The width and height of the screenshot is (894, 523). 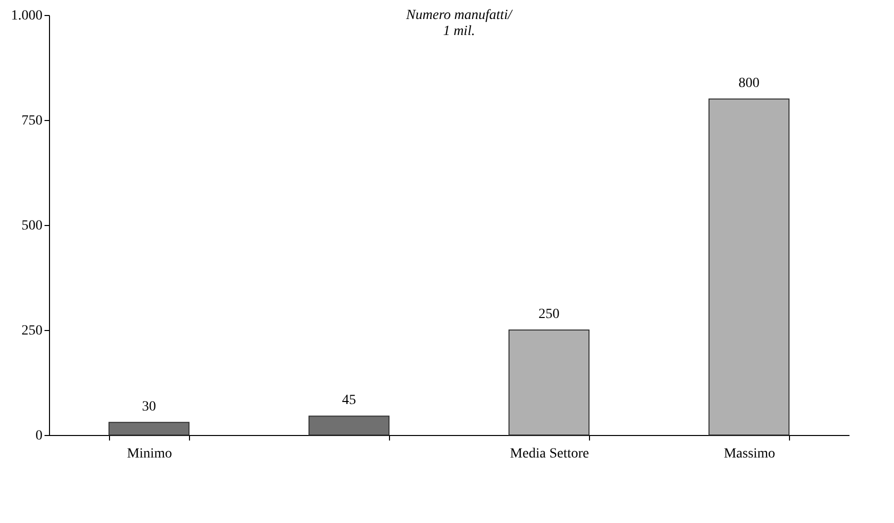 What do you see at coordinates (149, 454) in the screenshot?
I see `x-tick-label: Minimo` at bounding box center [149, 454].